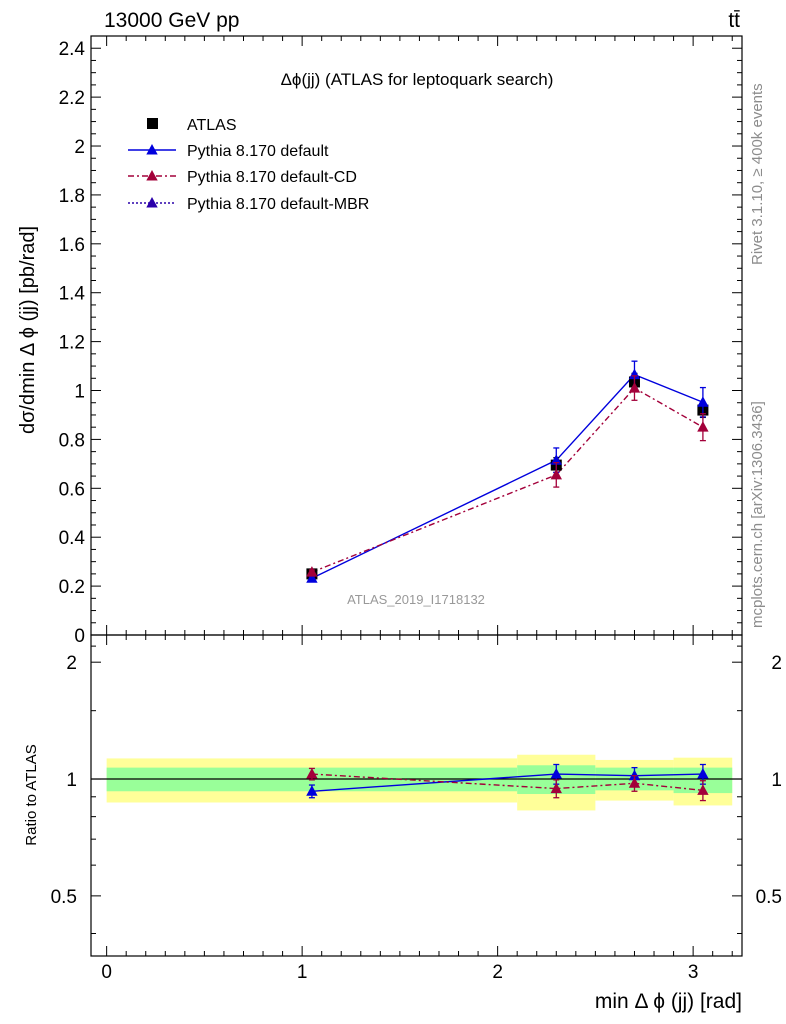 The height and width of the screenshot is (1024, 786). I want to click on legend-label: Pythia 8.170 default-MBR, so click(278, 204).